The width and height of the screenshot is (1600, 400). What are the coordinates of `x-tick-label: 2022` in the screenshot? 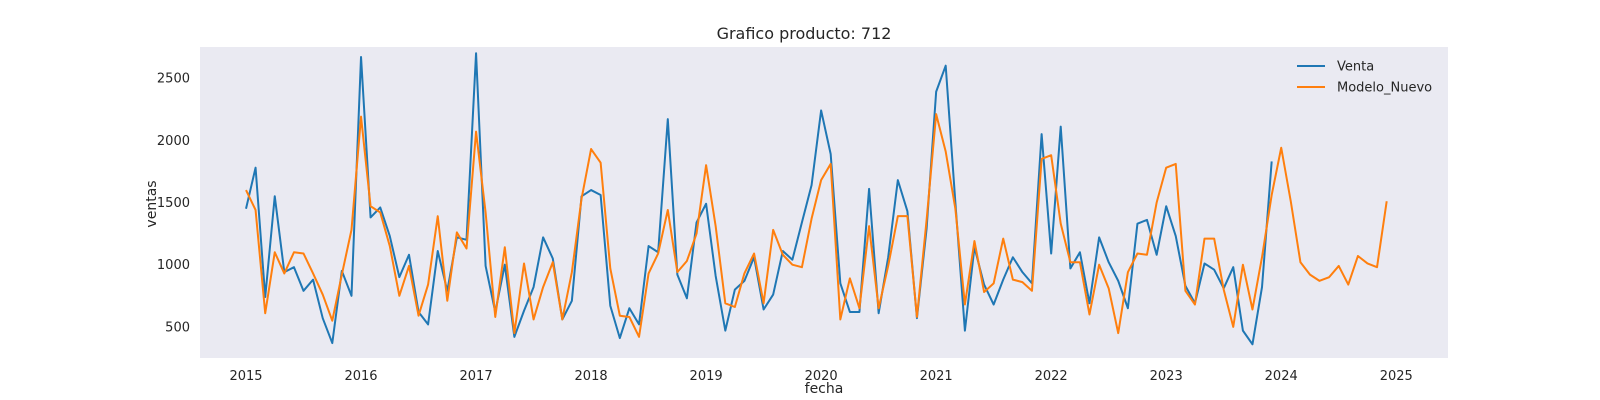 It's located at (1051, 376).